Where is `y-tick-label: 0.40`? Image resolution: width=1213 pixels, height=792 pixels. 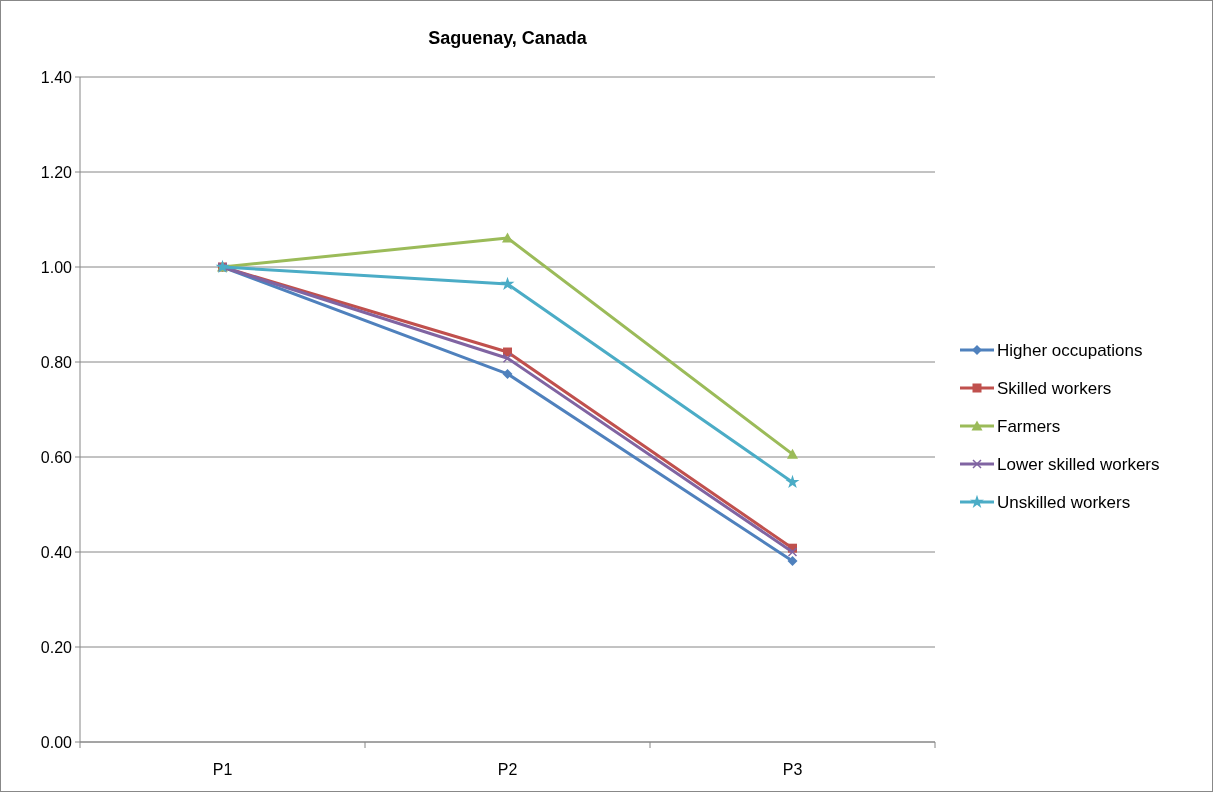
y-tick-label: 0.40 is located at coordinates (56, 552).